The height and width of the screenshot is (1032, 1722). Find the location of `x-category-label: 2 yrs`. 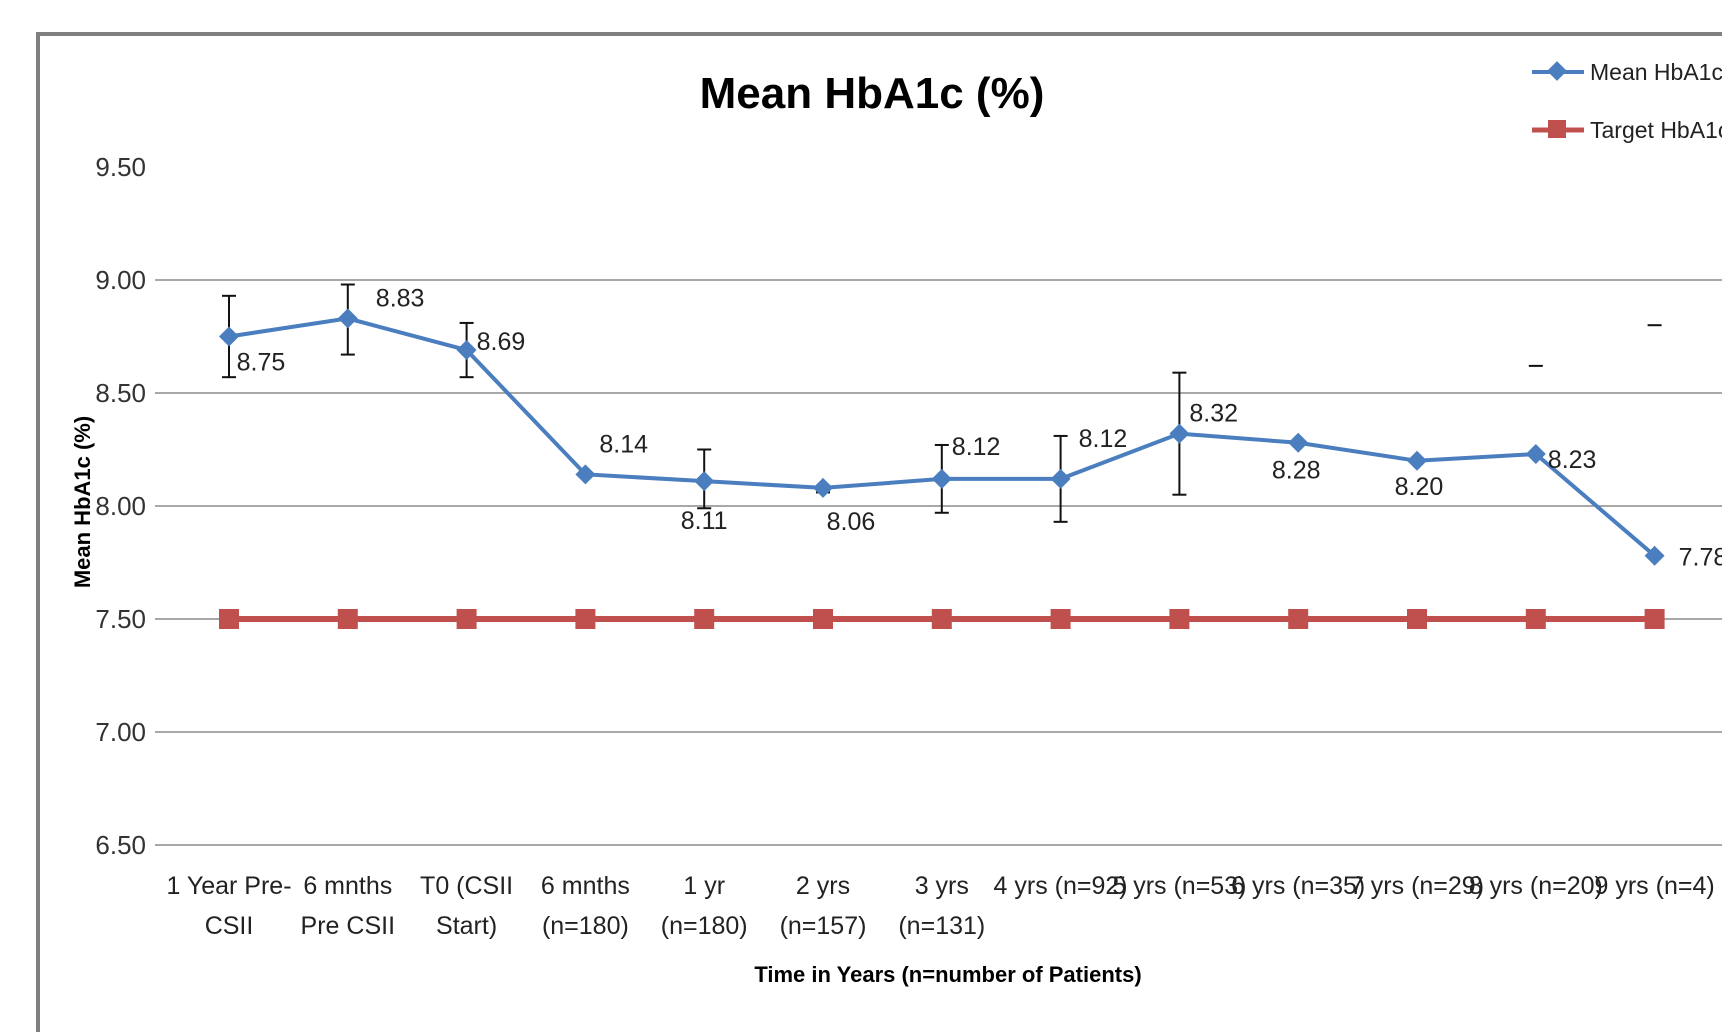

x-category-label: 2 yrs is located at coordinates (823, 886).